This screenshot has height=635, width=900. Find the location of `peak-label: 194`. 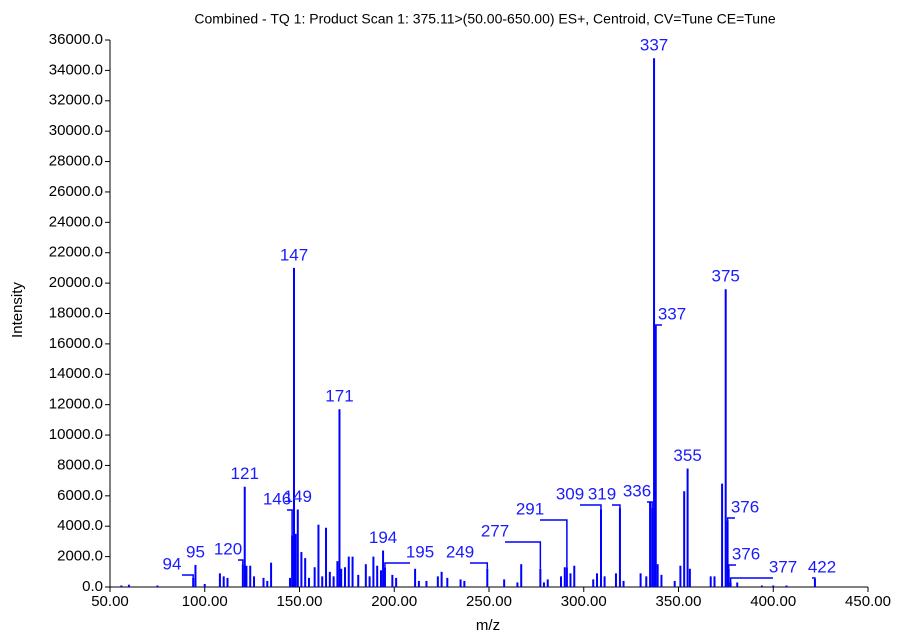

peak-label: 194 is located at coordinates (383, 537).